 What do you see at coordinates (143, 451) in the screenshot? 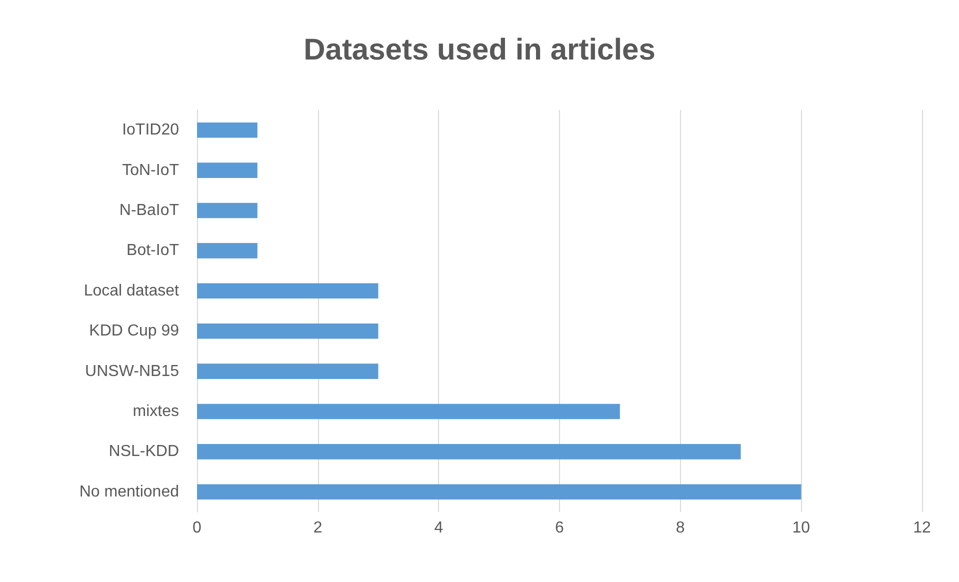
I see `y-tick-label: NSL-KDD` at bounding box center [143, 451].